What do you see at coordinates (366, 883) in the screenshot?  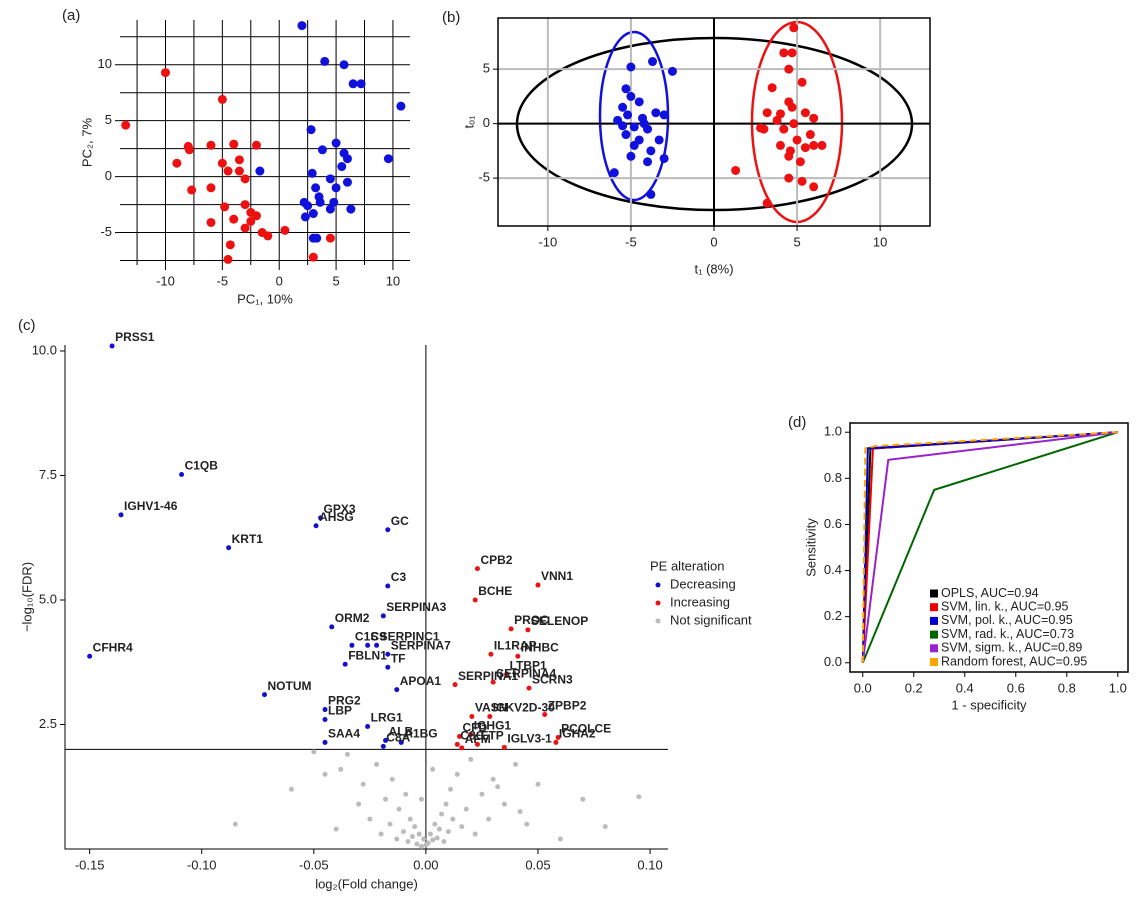 I see `x-axis-label: log₂(Fold change)` at bounding box center [366, 883].